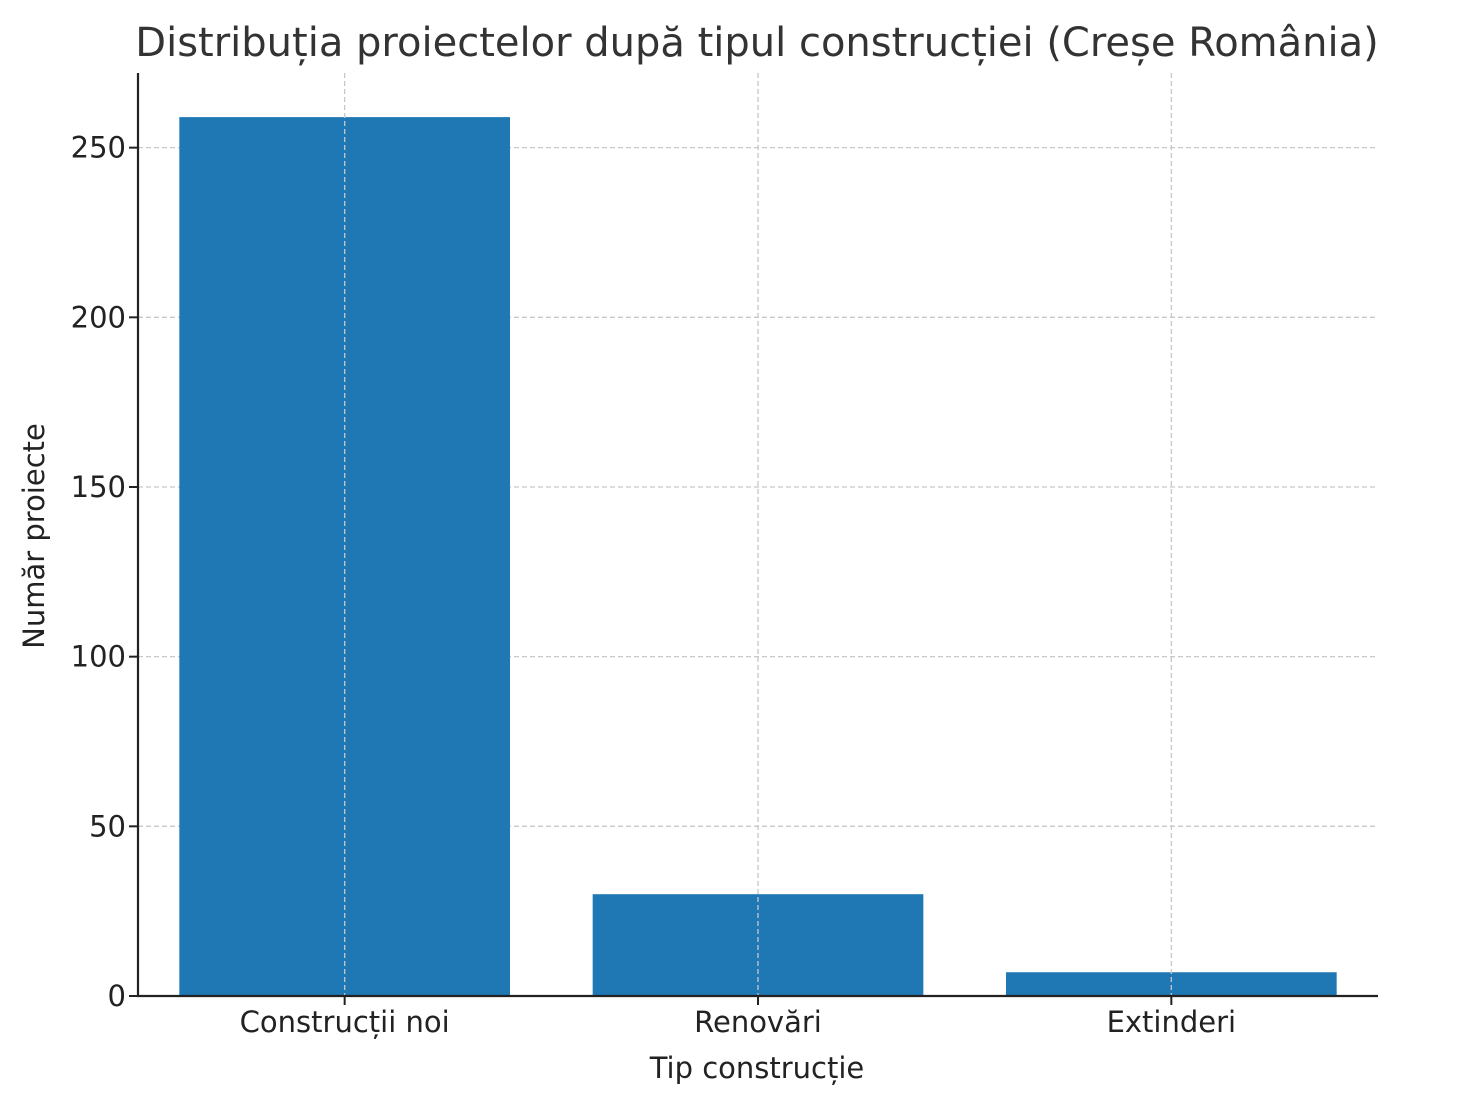 Image resolution: width=1469 pixels, height=1109 pixels. I want to click on x-tick-label: Construcții noi, so click(345, 1022).